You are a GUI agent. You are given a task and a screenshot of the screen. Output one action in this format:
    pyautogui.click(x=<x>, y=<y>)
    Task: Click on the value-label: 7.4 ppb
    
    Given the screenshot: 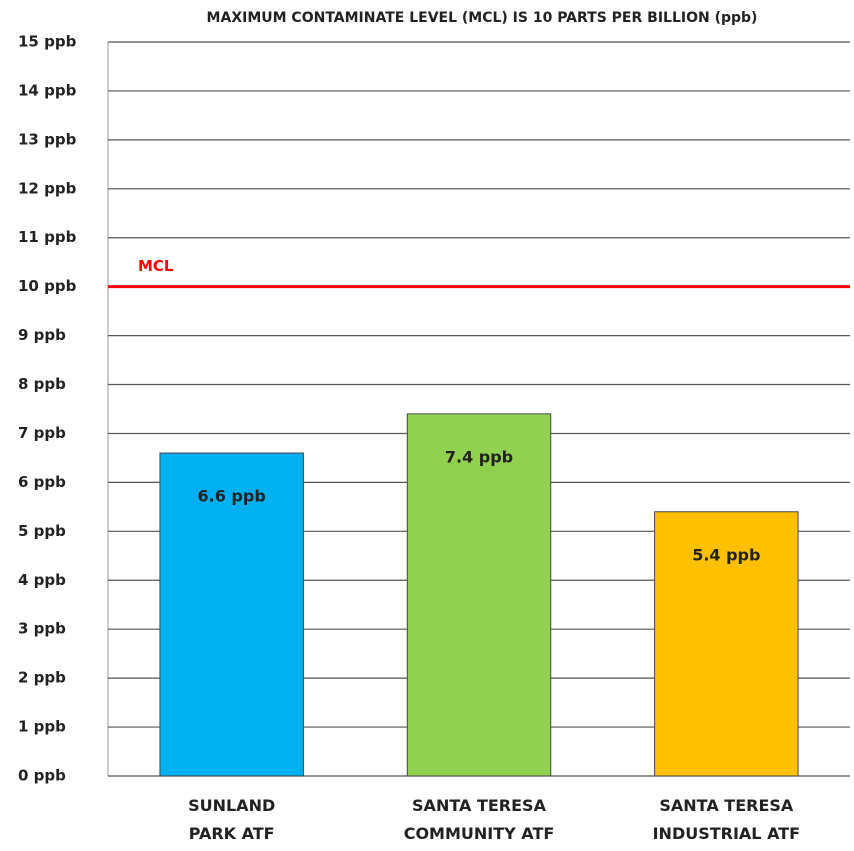 What is the action you would take?
    pyautogui.click(x=479, y=456)
    